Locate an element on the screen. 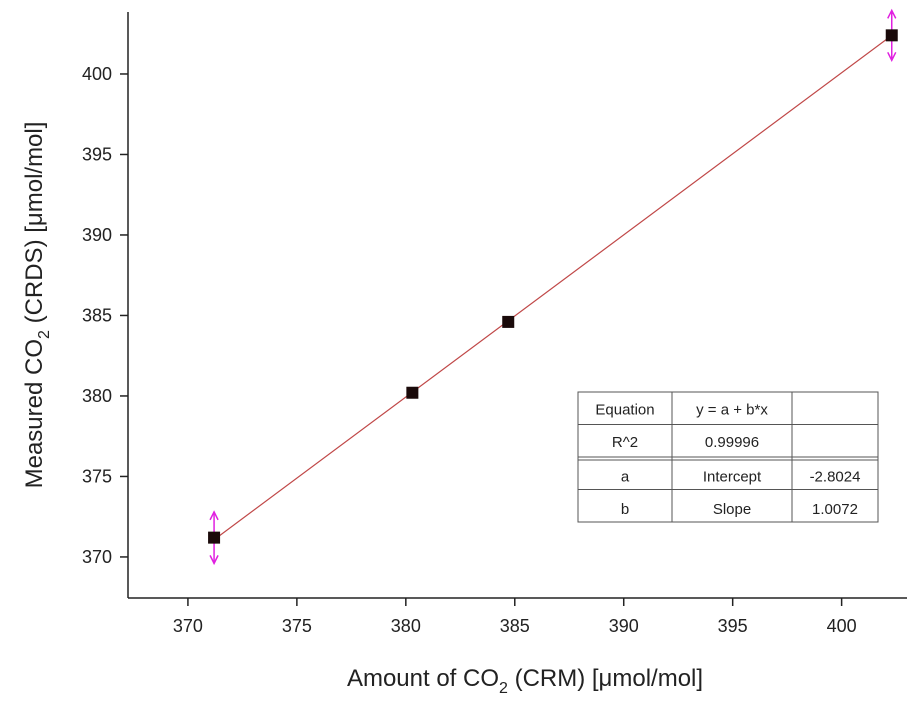  table-cell: 1.0072 is located at coordinates (835, 509).